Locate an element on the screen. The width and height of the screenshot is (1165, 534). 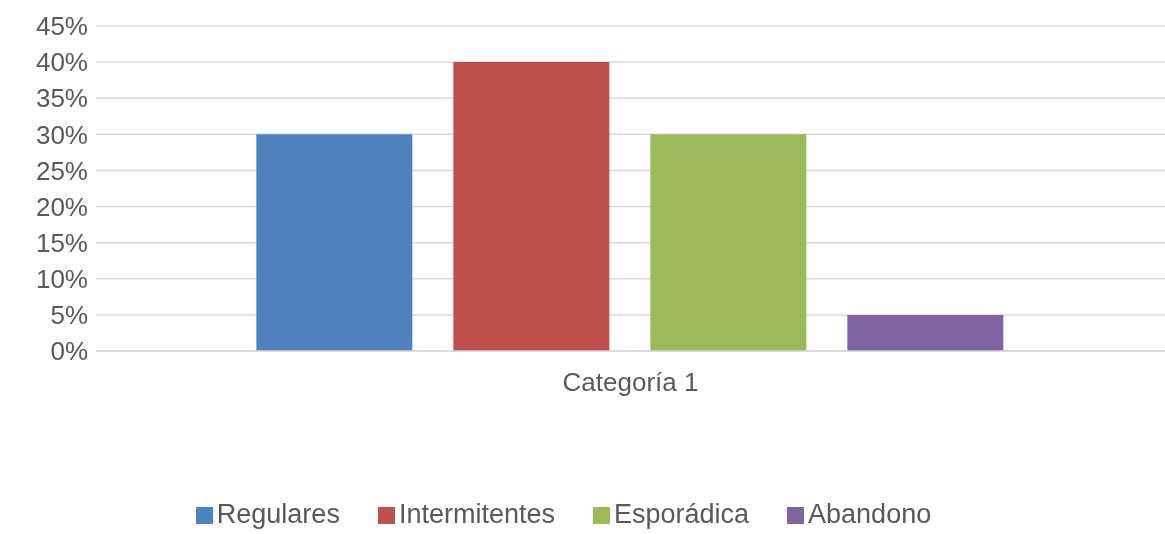
y-tick-label: 5% is located at coordinates (69, 315).